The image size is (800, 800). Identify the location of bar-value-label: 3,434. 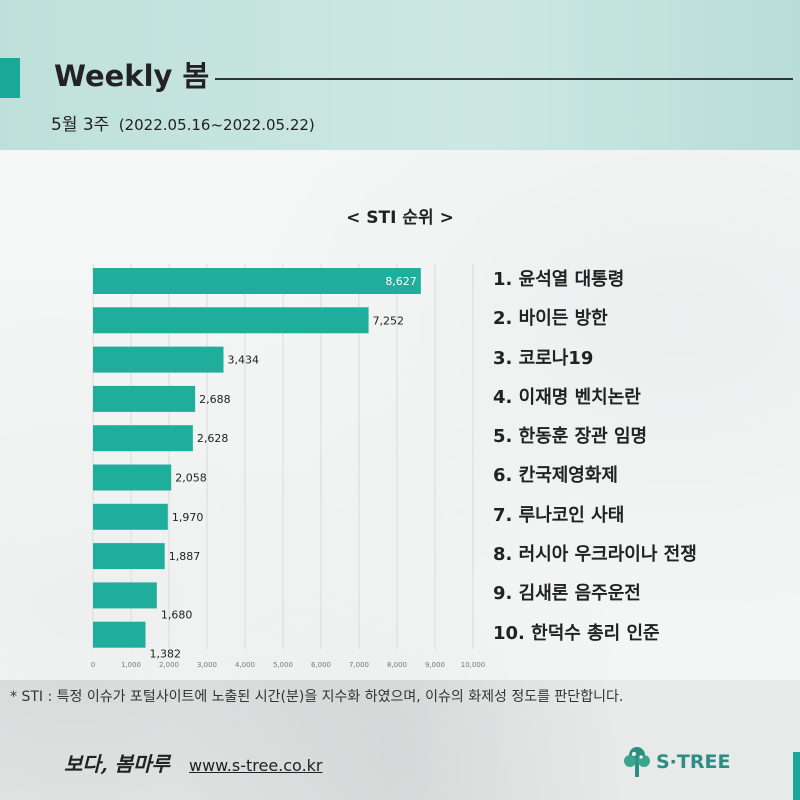
(243, 360).